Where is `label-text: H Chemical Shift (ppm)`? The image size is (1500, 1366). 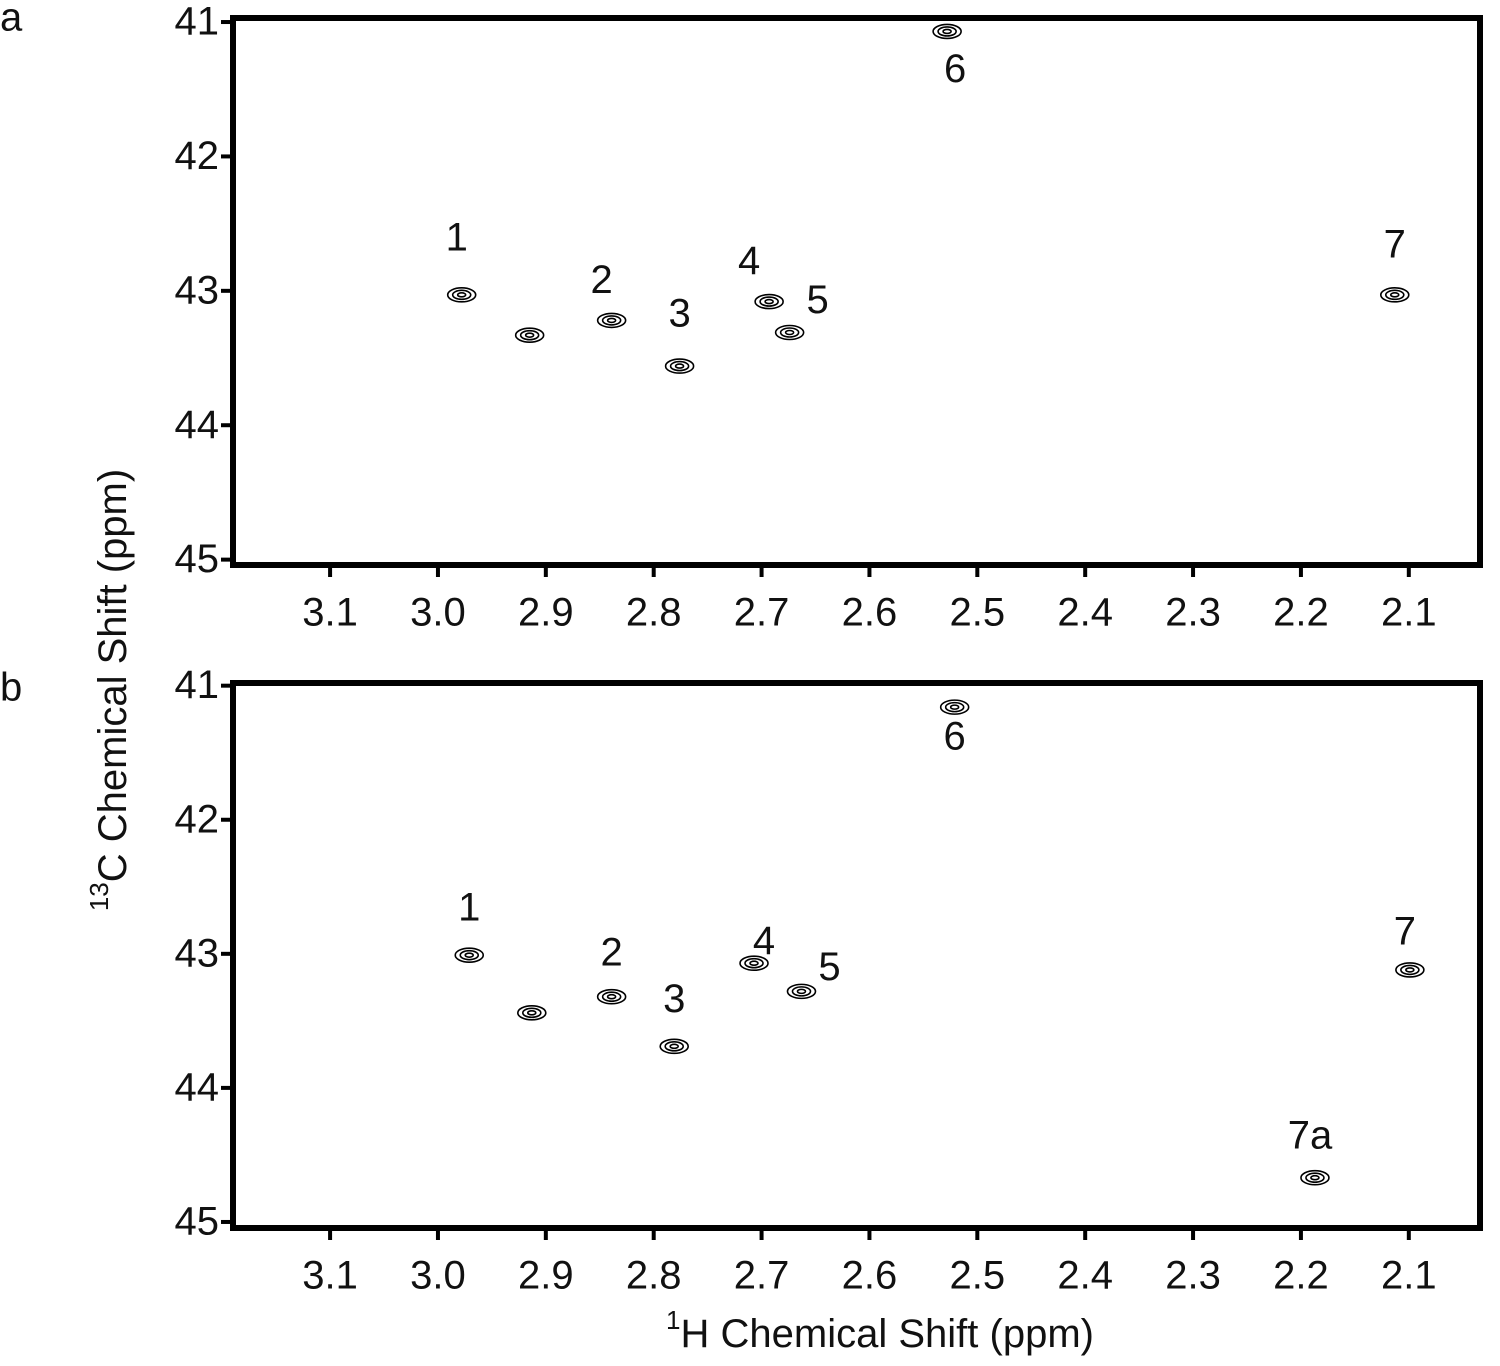
label-text: H Chemical Shift (ppm) is located at coordinates (887, 1334).